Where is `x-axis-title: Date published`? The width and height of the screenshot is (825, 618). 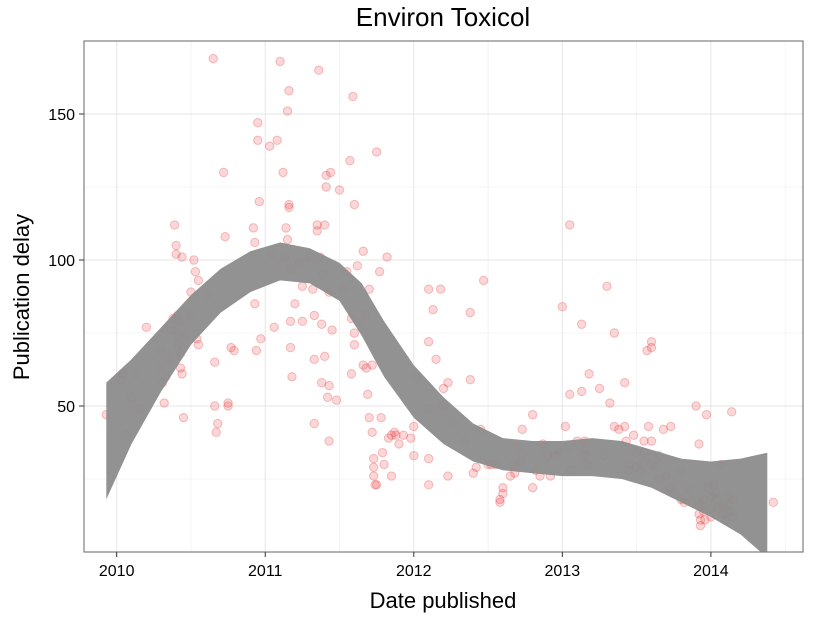
x-axis-title: Date published is located at coordinates (443, 600).